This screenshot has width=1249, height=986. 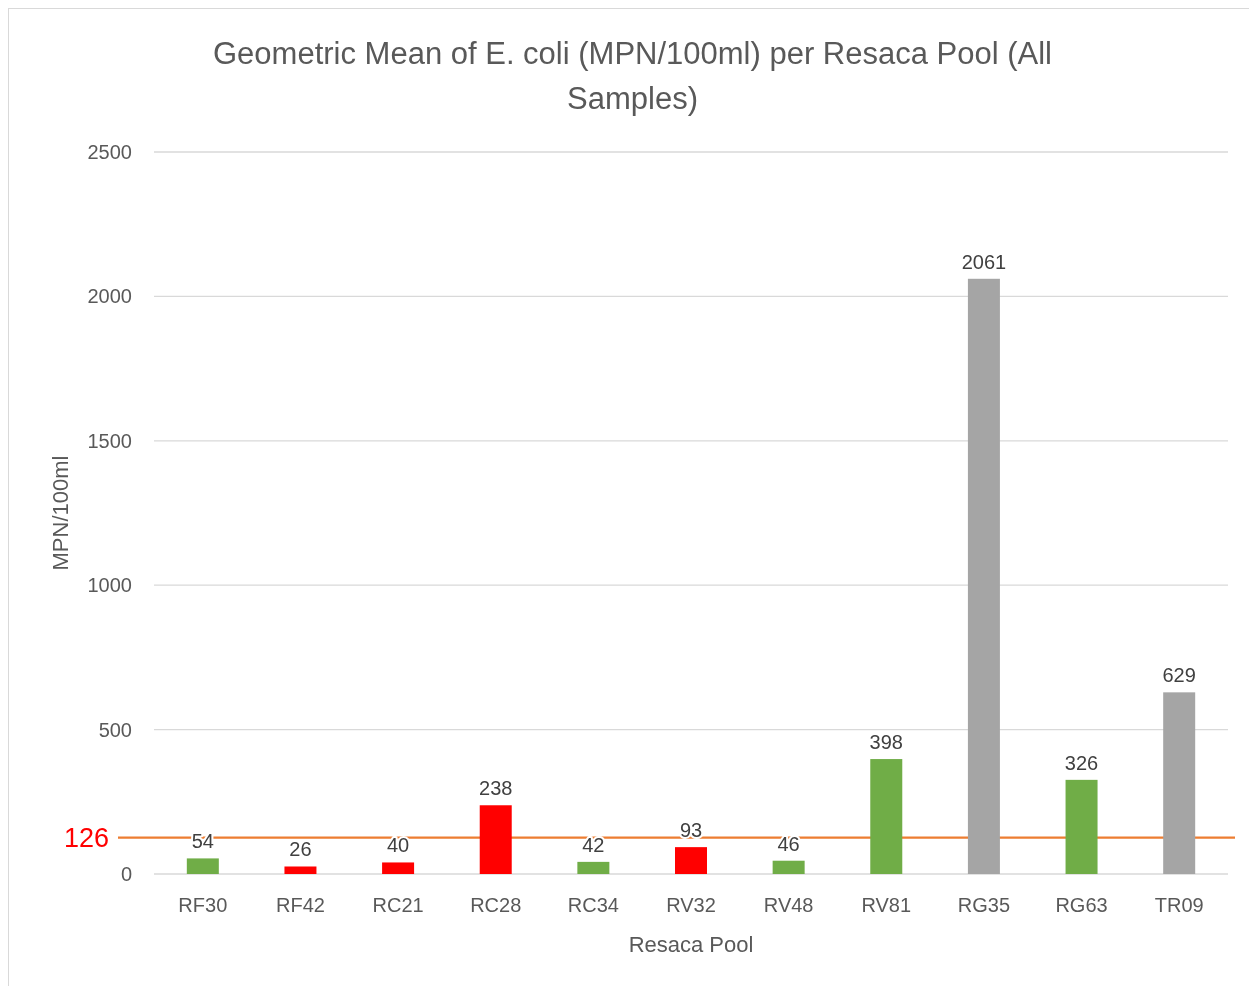 What do you see at coordinates (984, 261) in the screenshot?
I see `data-label: 2061` at bounding box center [984, 261].